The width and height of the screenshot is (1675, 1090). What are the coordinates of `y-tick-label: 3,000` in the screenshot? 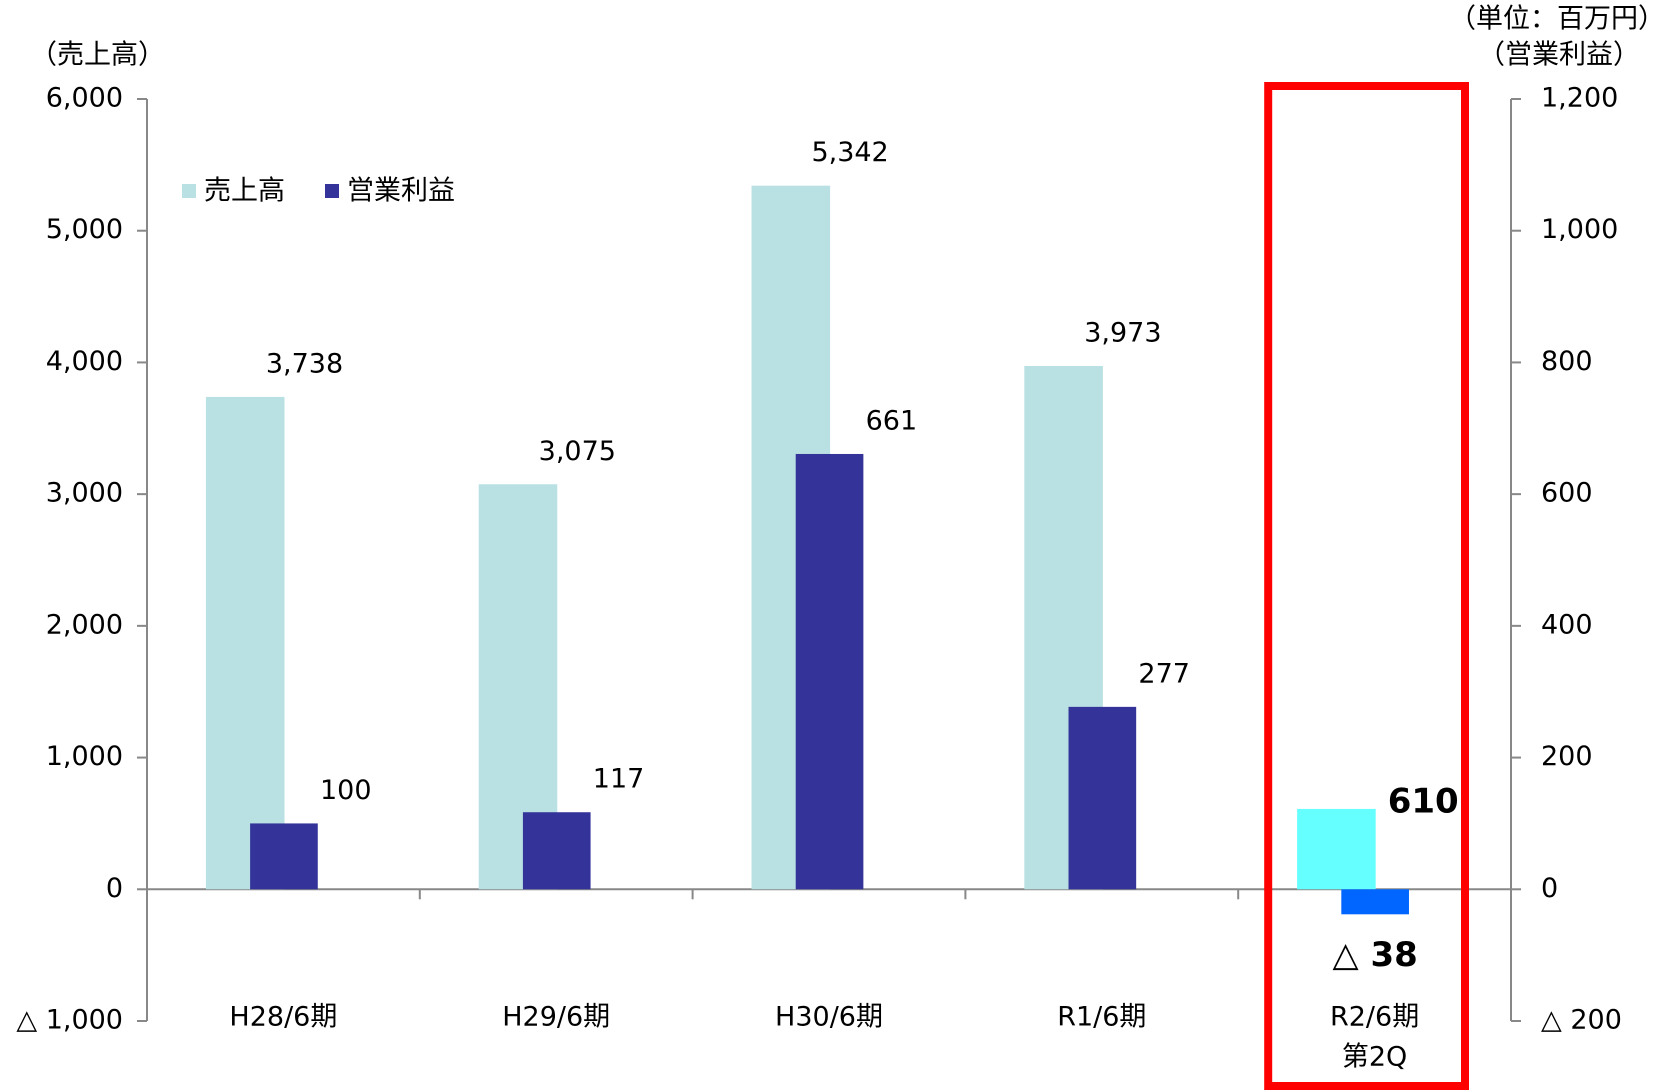 It's located at (84, 493).